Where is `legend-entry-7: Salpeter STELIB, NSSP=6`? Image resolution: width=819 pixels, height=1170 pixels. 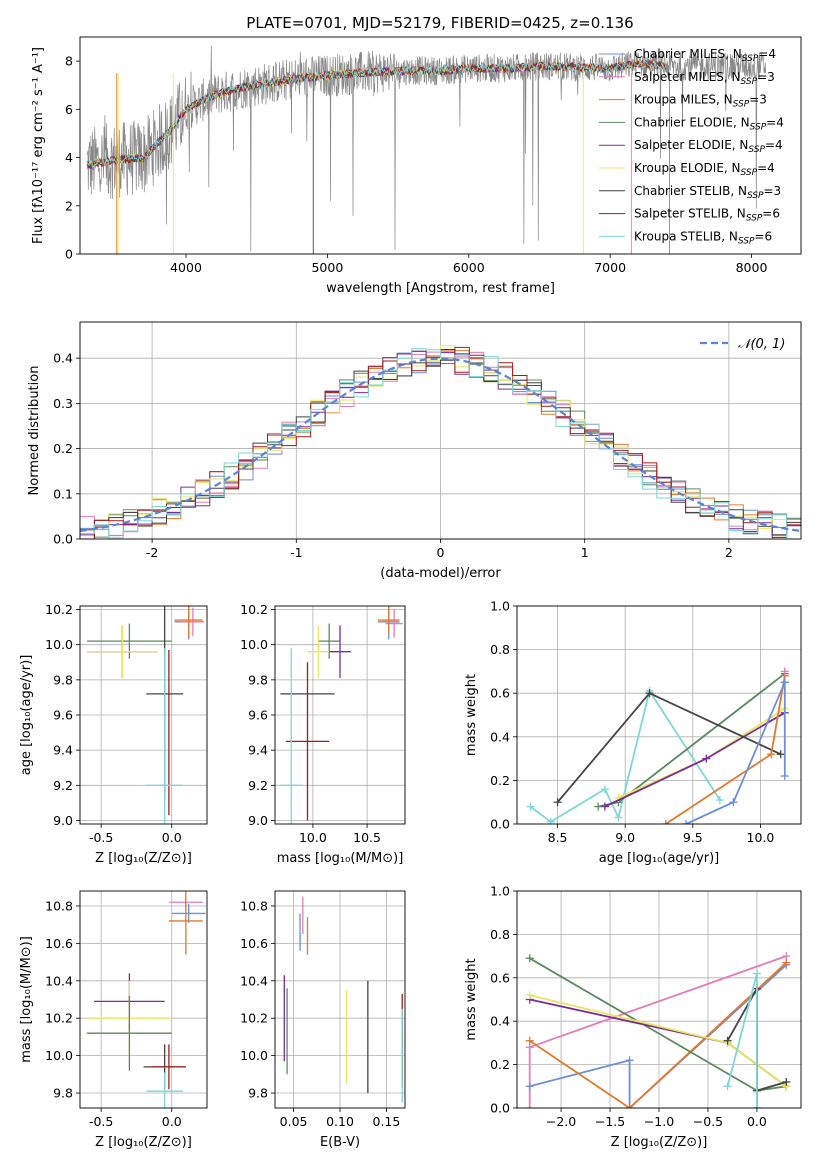
legend-entry-7: Salpeter STELIB, NSSP=6 is located at coordinates (707, 215).